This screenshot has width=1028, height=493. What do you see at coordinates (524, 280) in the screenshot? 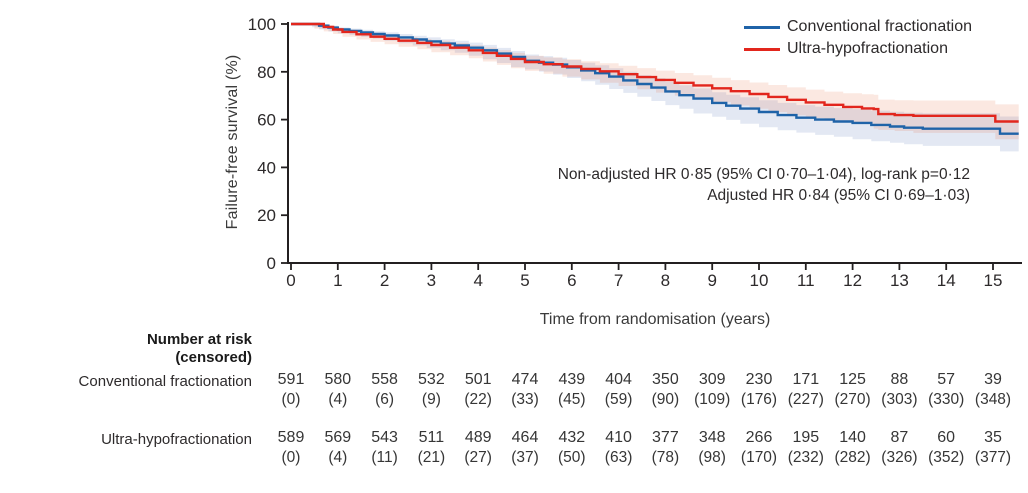
I see `x-tick-label: 5` at bounding box center [524, 280].